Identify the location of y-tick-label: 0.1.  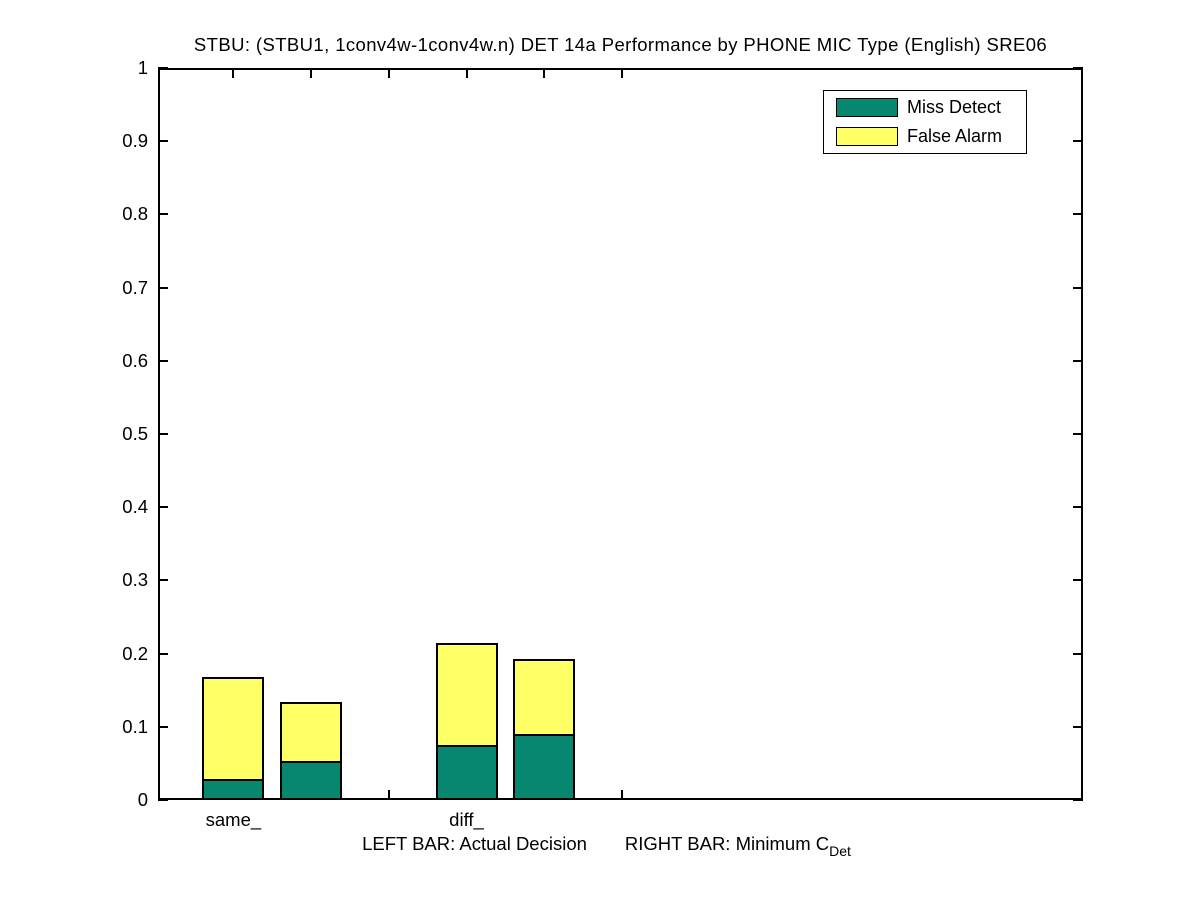
(135, 726).